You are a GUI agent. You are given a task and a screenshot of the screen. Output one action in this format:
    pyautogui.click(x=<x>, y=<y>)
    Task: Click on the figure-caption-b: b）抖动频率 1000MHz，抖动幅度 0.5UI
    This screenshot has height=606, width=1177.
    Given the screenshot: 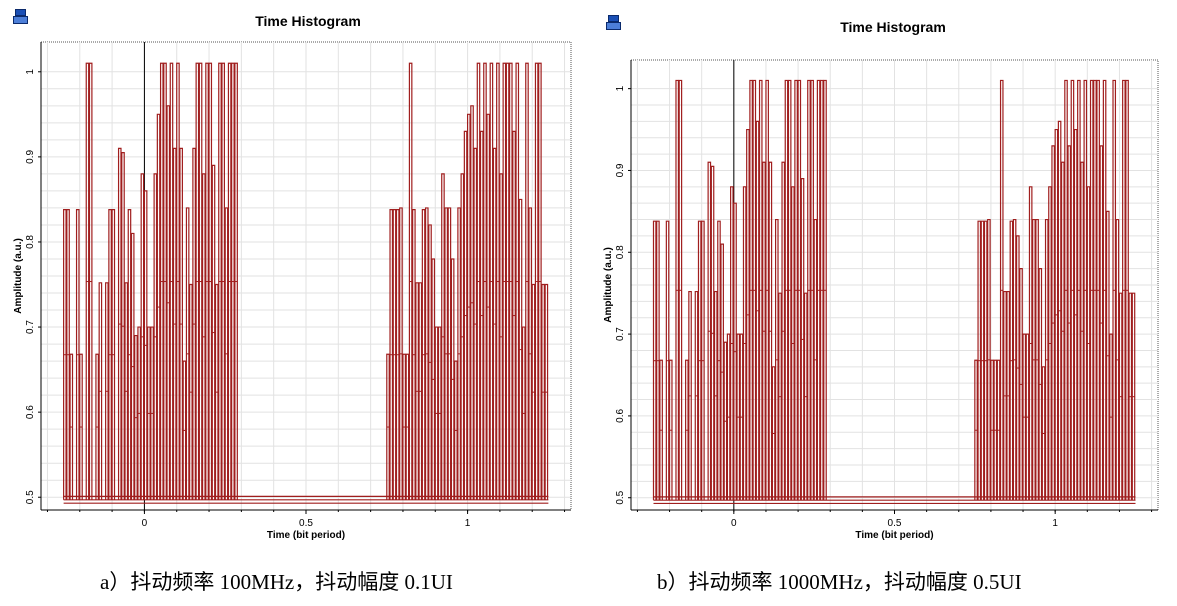 What is the action you would take?
    pyautogui.click(x=839, y=582)
    